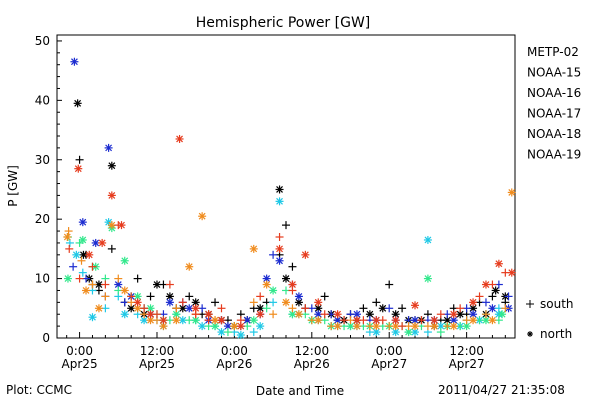 This screenshot has height=400, width=600. What do you see at coordinates (42, 100) in the screenshot?
I see `y-tick-label: 40` at bounding box center [42, 100].